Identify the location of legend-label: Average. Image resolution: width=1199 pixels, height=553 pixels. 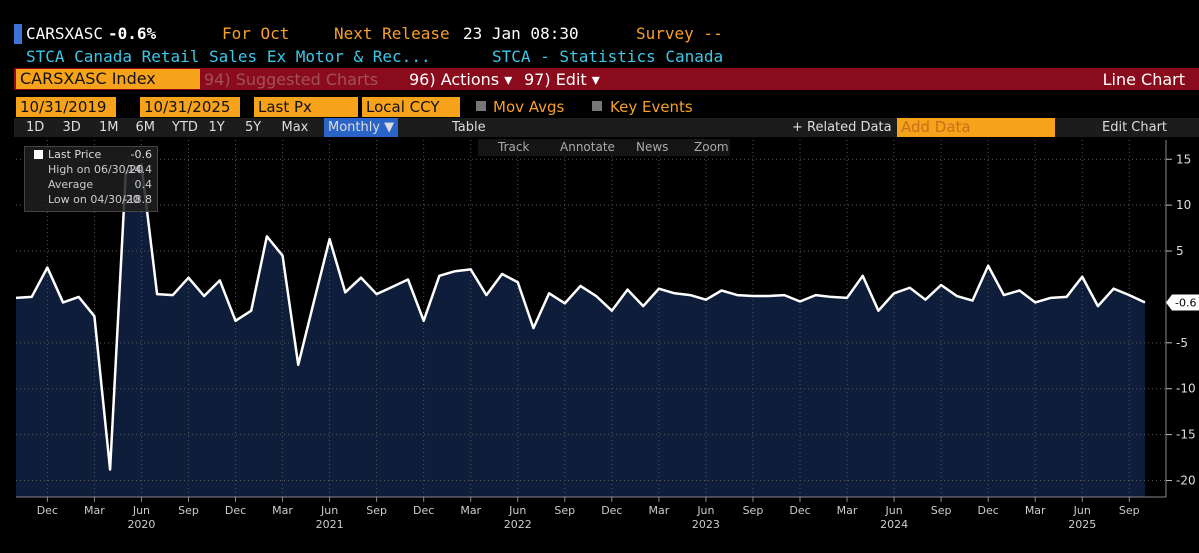
(71, 184).